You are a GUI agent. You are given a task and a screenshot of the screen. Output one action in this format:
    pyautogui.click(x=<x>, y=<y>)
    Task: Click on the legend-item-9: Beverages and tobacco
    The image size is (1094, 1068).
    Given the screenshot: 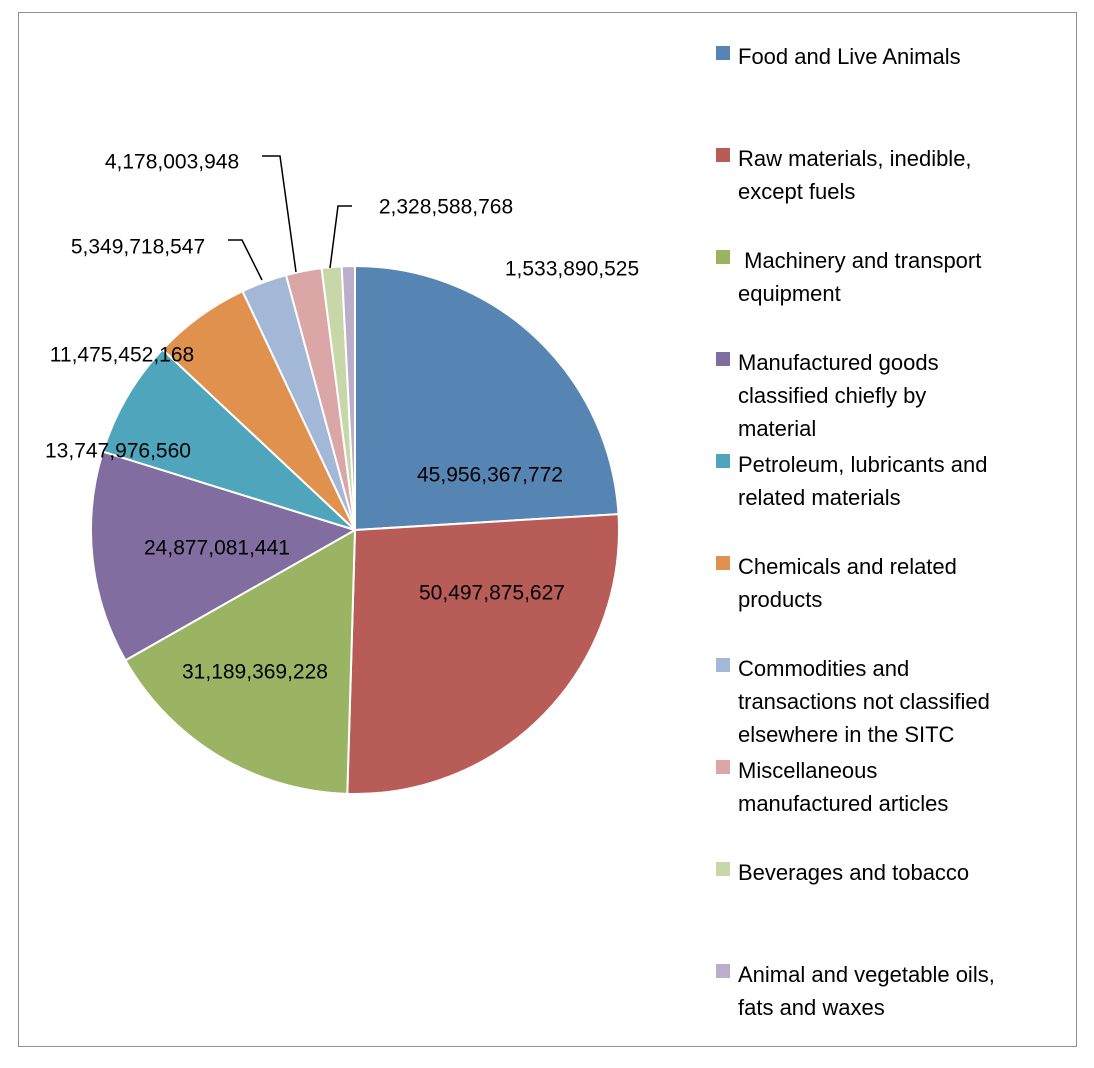 What is the action you would take?
    pyautogui.click(x=891, y=872)
    